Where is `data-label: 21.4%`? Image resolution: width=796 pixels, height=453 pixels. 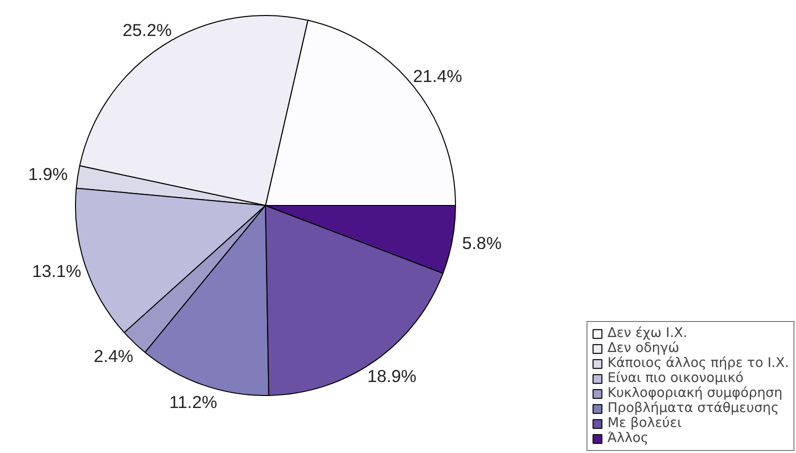 data-label: 21.4% is located at coordinates (437, 76).